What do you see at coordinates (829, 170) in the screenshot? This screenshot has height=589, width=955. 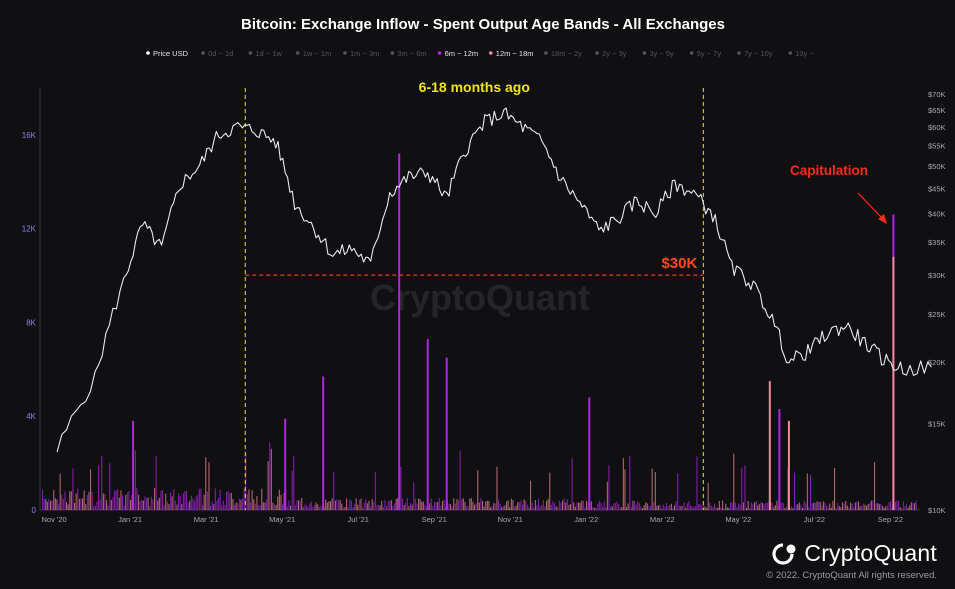 I see `annotation-capitulation-label: Capitulation` at bounding box center [829, 170].